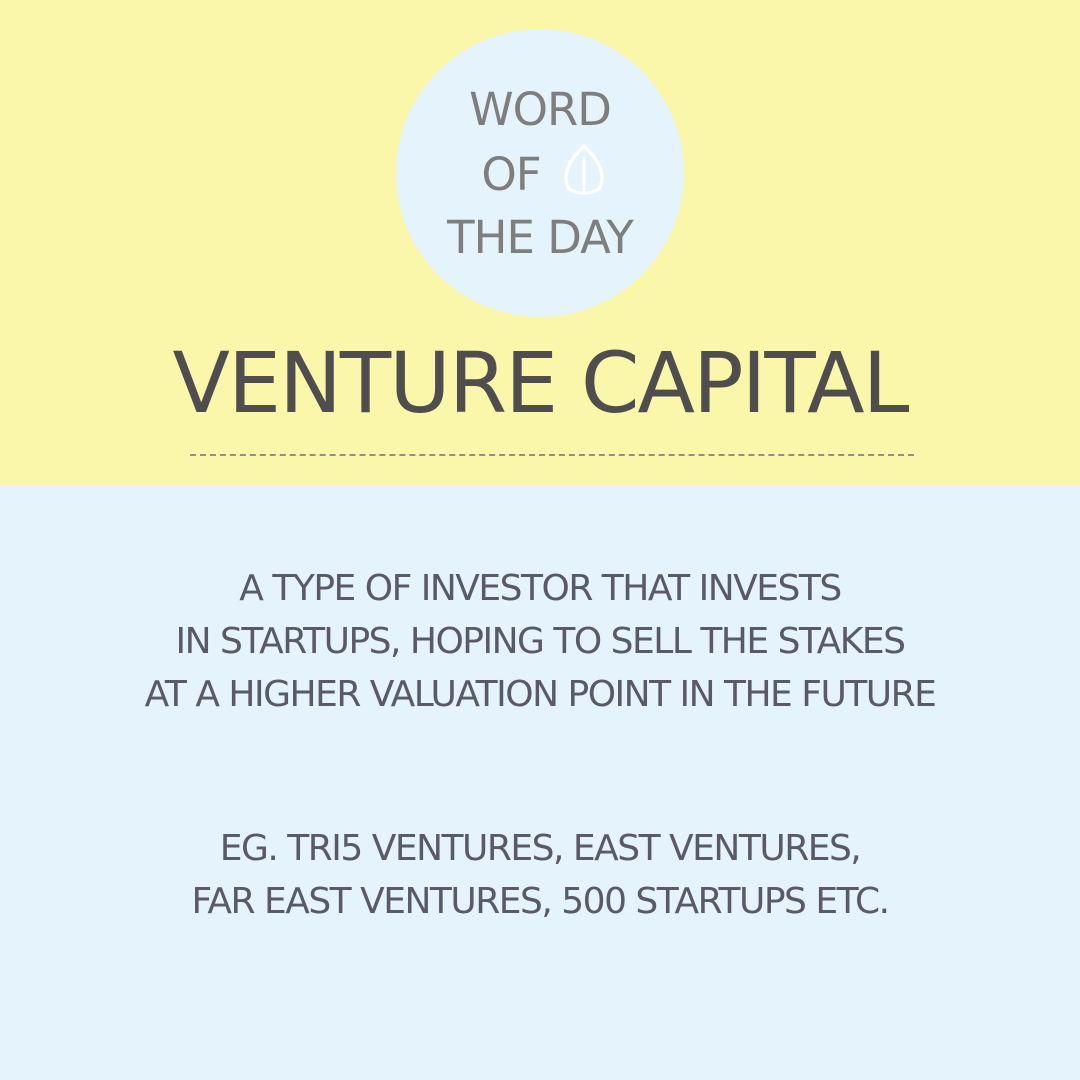  What do you see at coordinates (540, 237) in the screenshot?
I see `badge-the-day-text: THE DAY` at bounding box center [540, 237].